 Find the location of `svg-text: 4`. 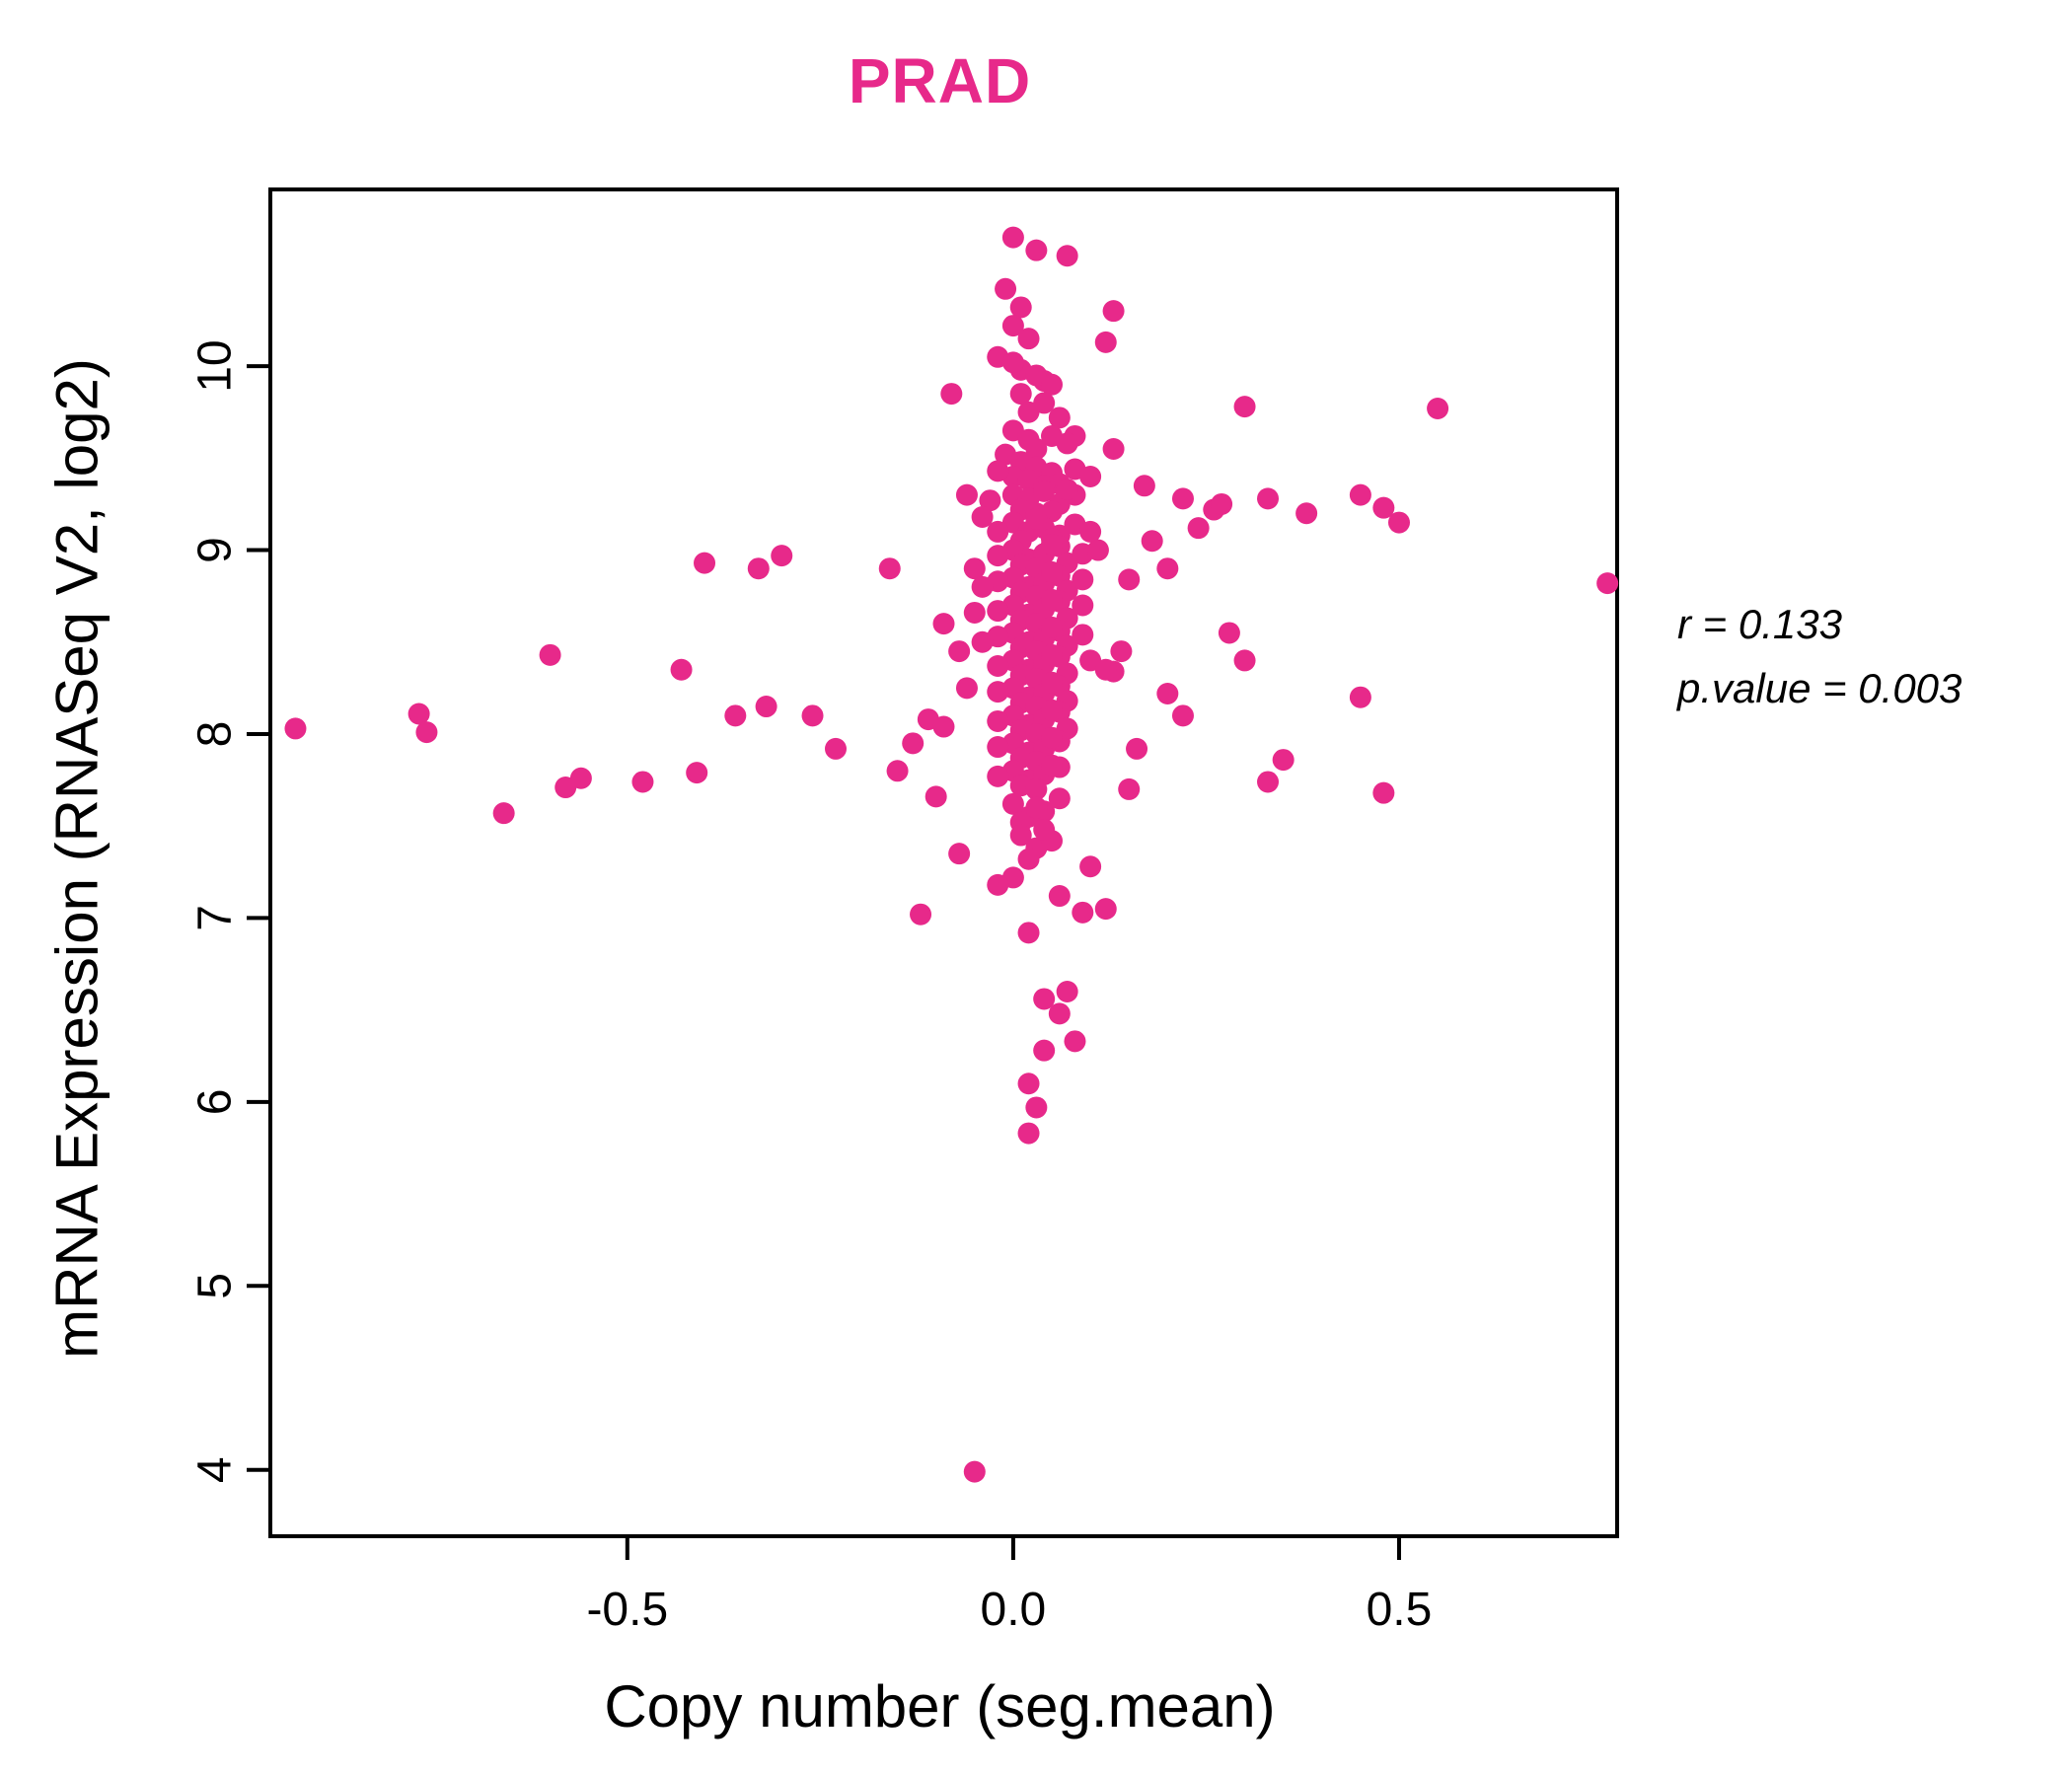

svg-text: 4 is located at coordinates (216, 1469).